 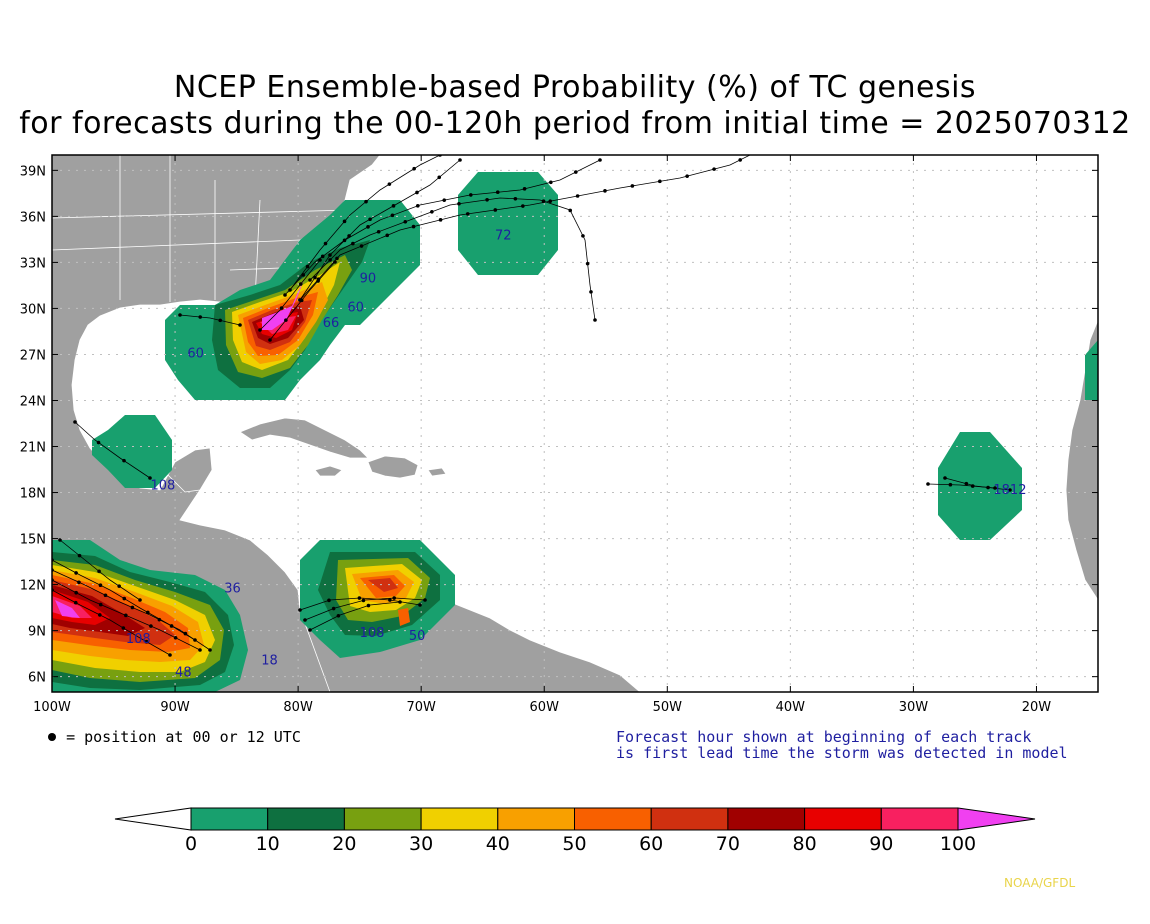 I want to click on lat-label: 6N, so click(x=37, y=678).